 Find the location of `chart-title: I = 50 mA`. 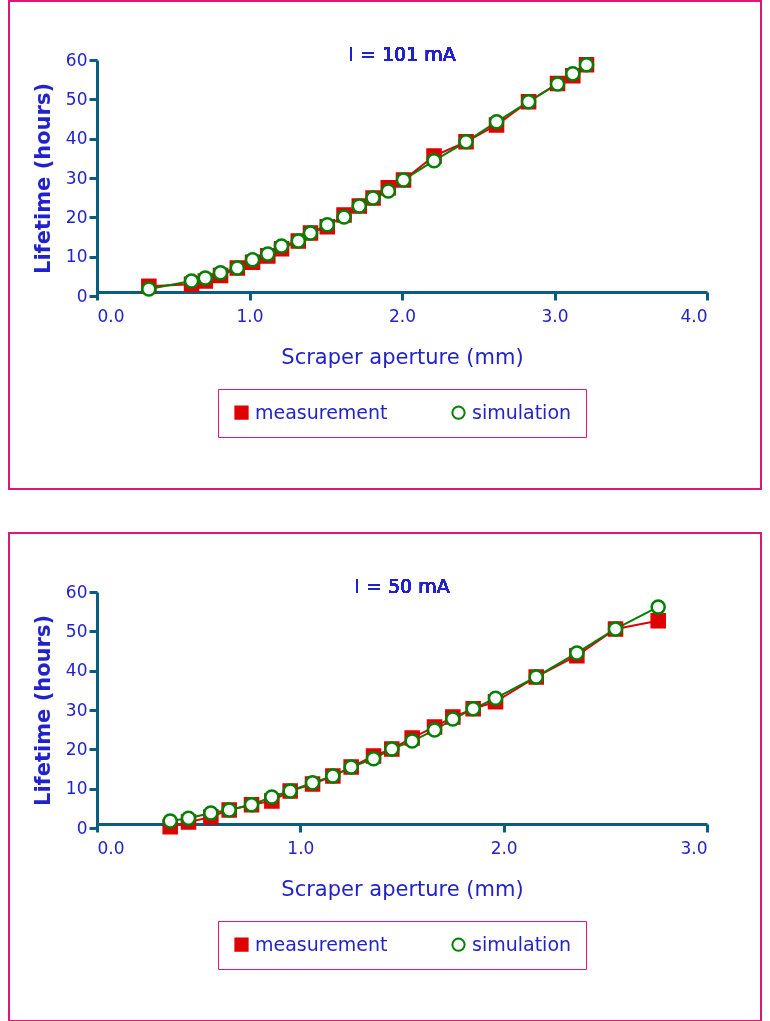

chart-title: I = 50 mA is located at coordinates (402, 586).